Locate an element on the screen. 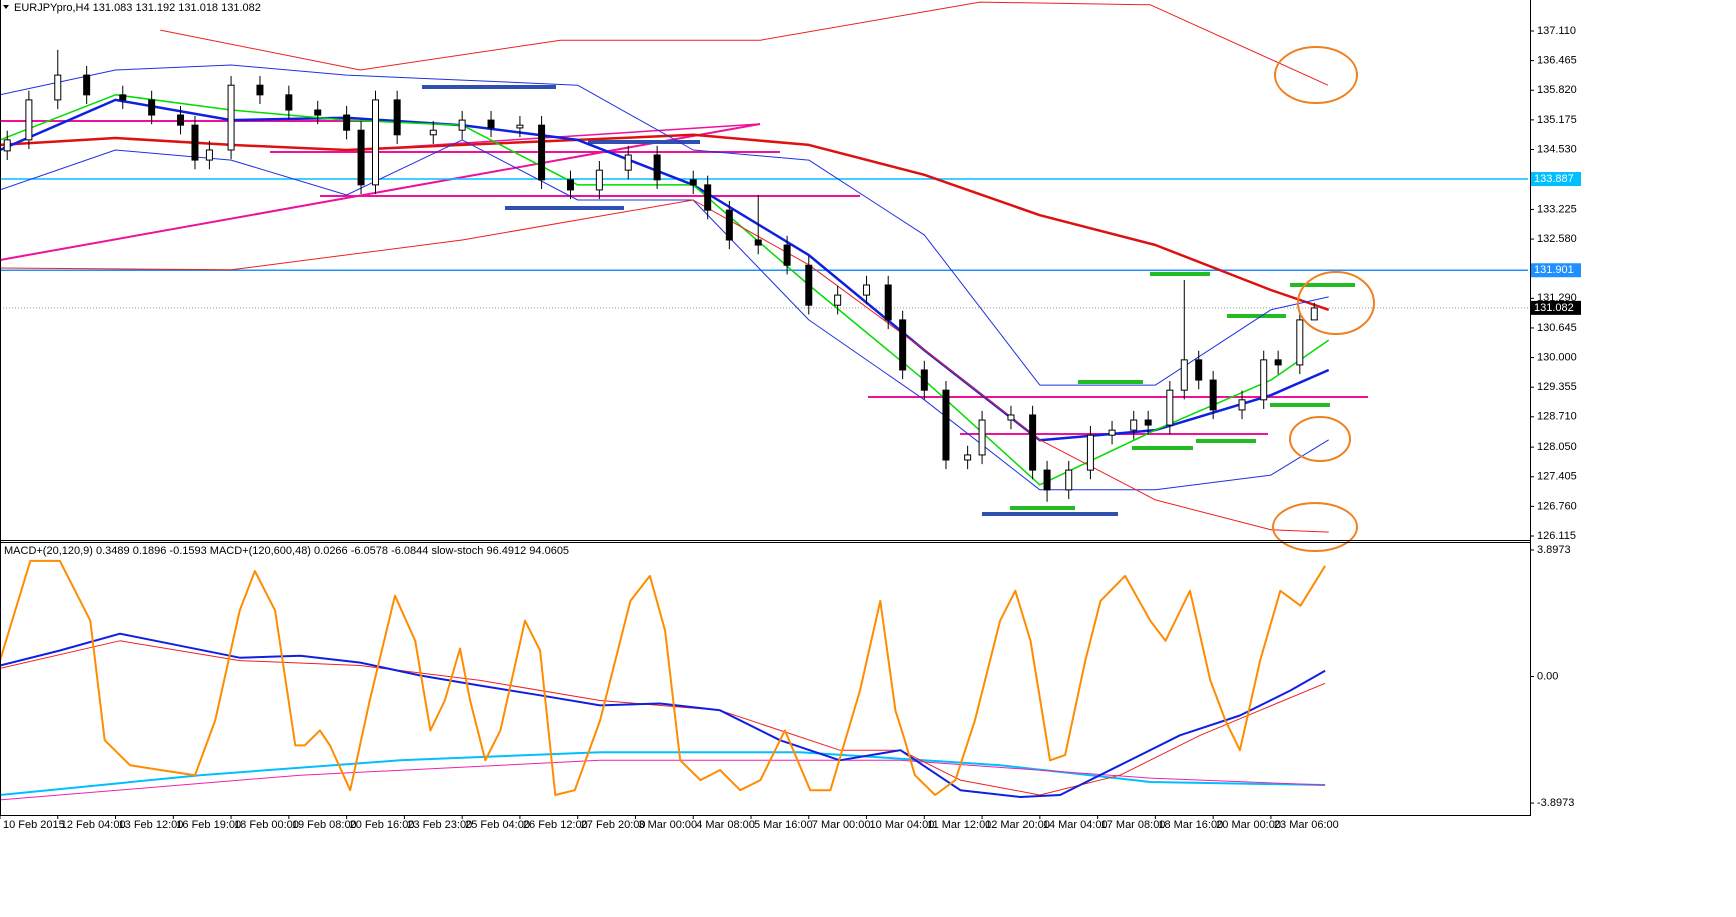 The height and width of the screenshot is (917, 1736). y-tick-label: -3.8973 is located at coordinates (1555, 803).